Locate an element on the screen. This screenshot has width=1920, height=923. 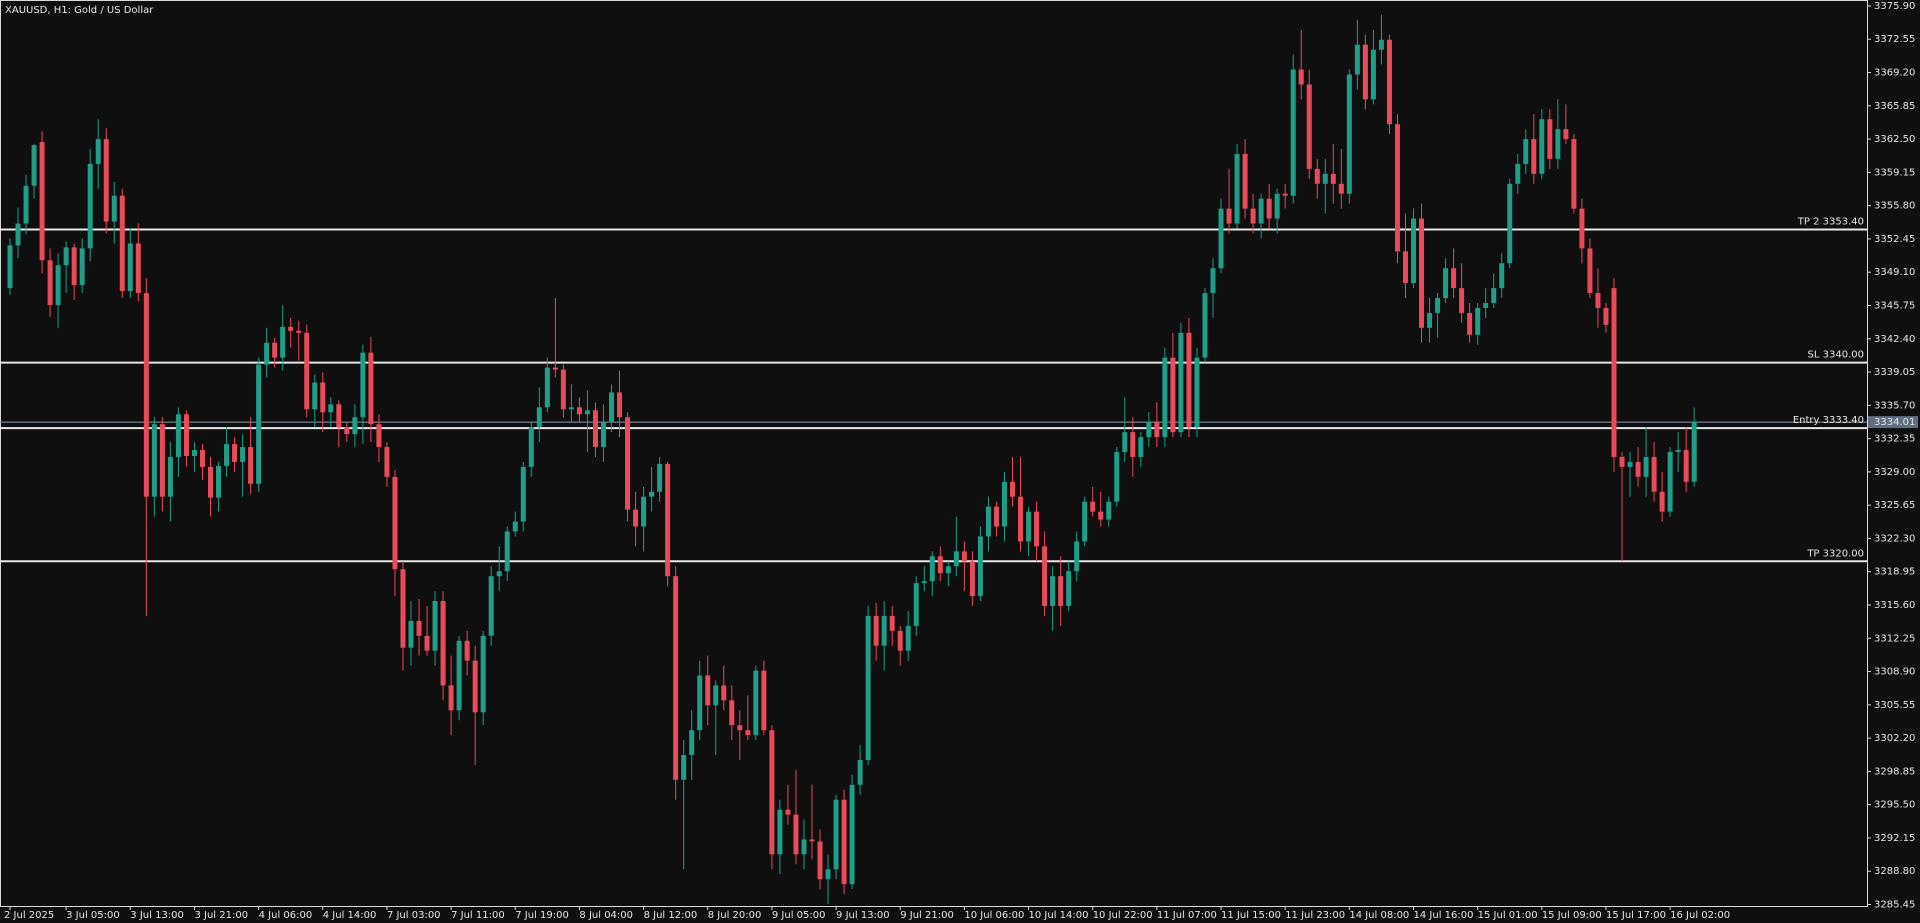
y-tick-label: 3312.25 is located at coordinates (1894, 638).